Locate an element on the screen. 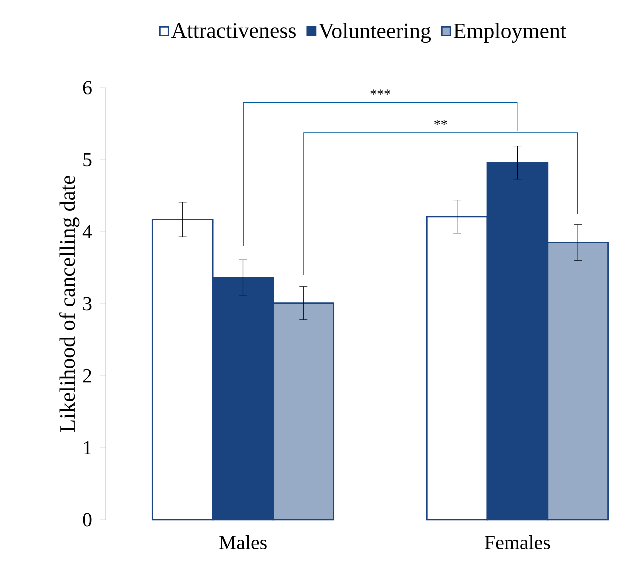  y-axis-title: Likelihood of cancelling date is located at coordinates (70, 304).